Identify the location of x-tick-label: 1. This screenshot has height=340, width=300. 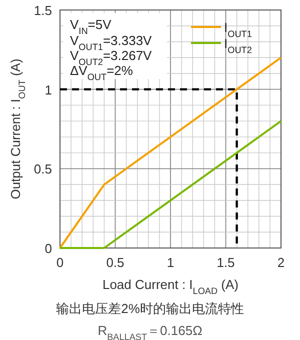
(170, 262).